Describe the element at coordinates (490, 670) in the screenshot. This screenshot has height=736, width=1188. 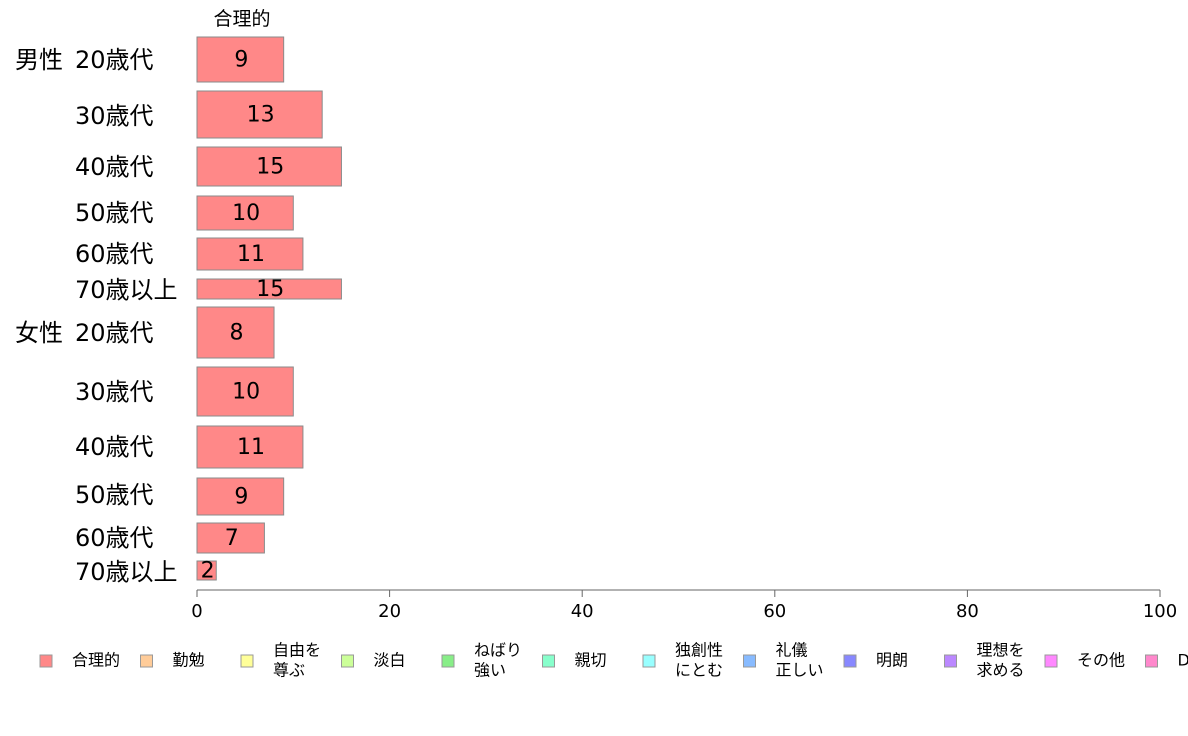
I see `legend-label: 強い` at that location.